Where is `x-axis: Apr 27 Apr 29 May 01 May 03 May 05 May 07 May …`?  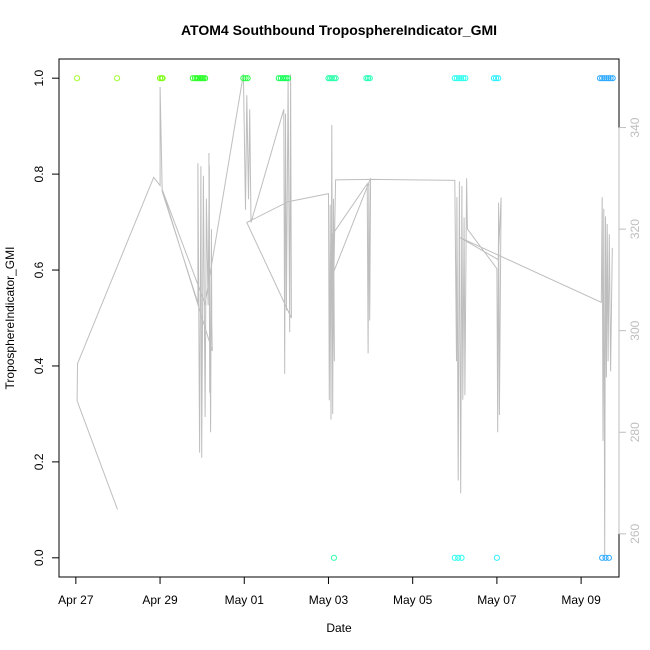
x-axis: Apr 27 Apr 29 May 01 May 03 May 05 May 07 May … is located at coordinates (329, 591).